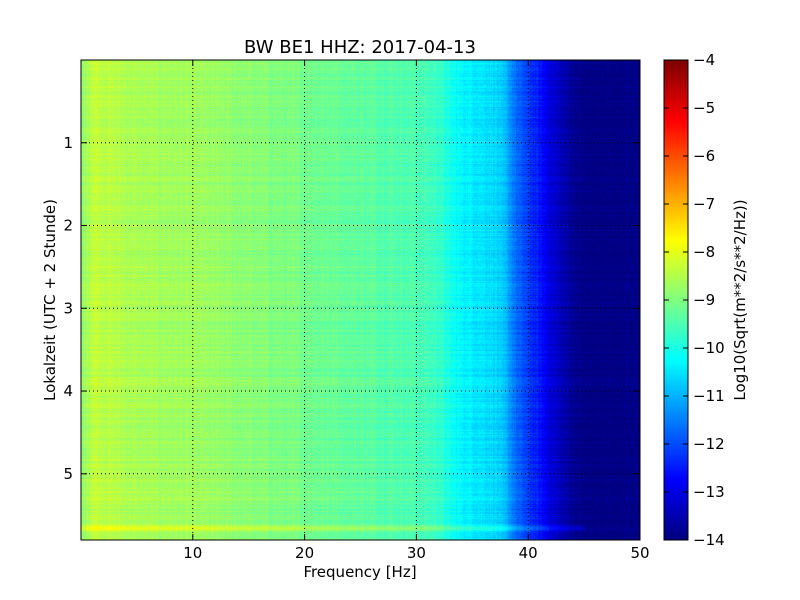  I want to click on colorbar-tick-label: −6, so click(704, 156).